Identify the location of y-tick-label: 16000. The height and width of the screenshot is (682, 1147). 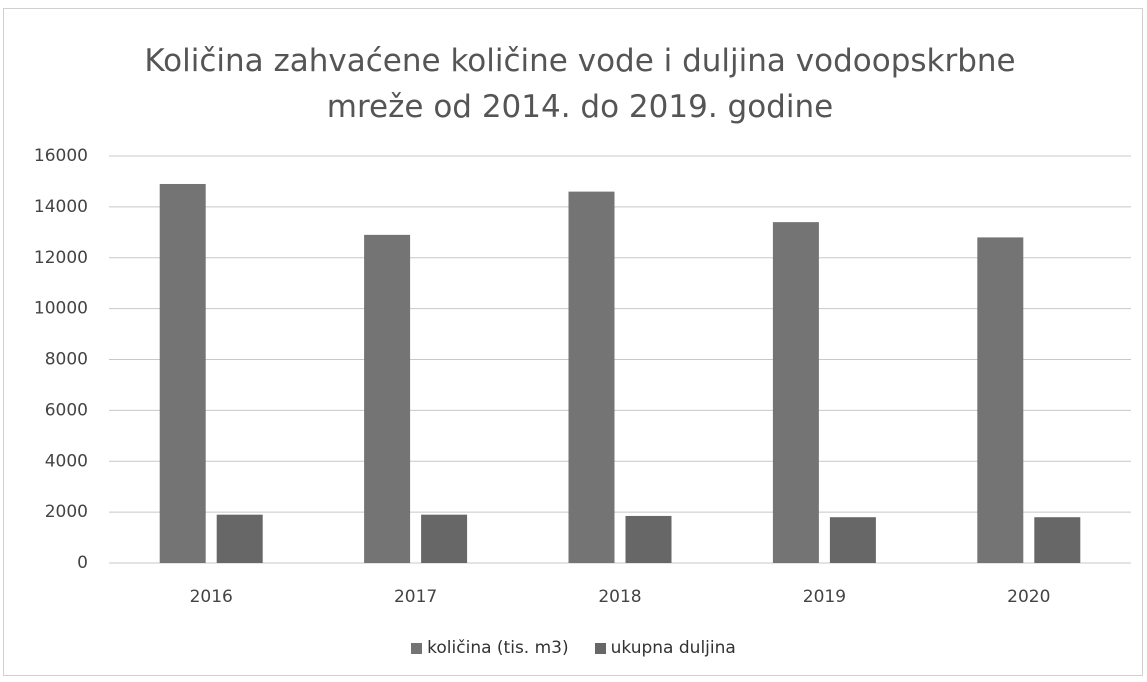
(61, 156).